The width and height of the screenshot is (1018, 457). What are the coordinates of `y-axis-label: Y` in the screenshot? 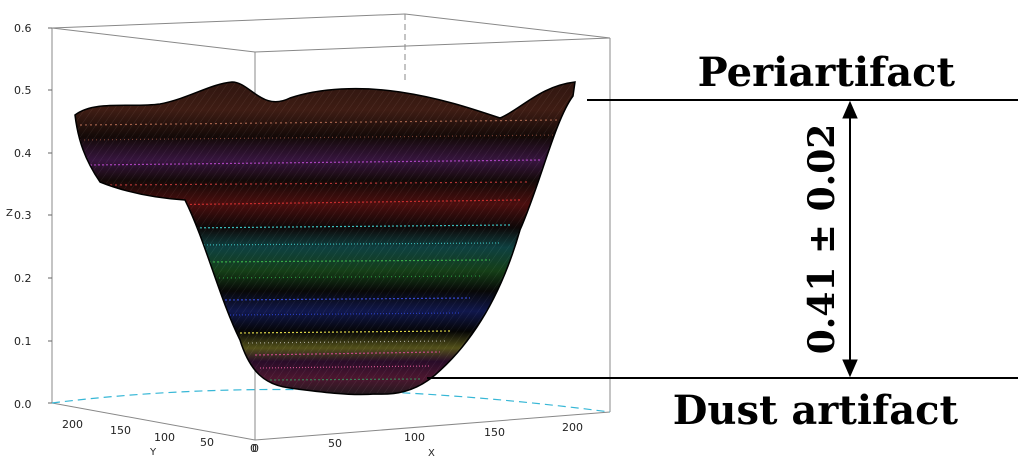 It's located at (153, 452).